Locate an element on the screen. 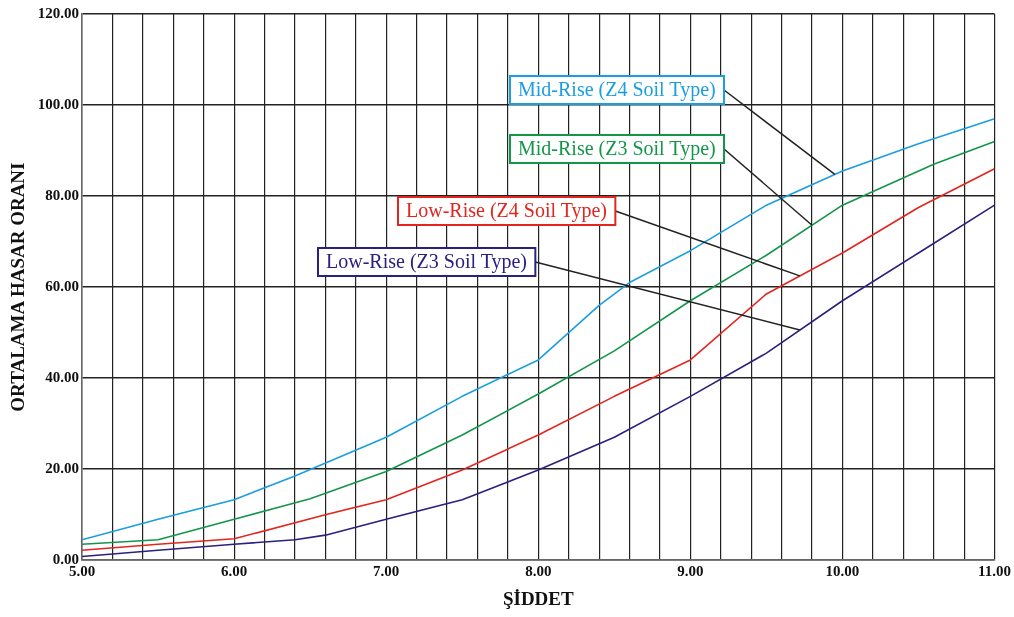  text: Mid-Rise (Z4 Soil Type) is located at coordinates (617, 90).